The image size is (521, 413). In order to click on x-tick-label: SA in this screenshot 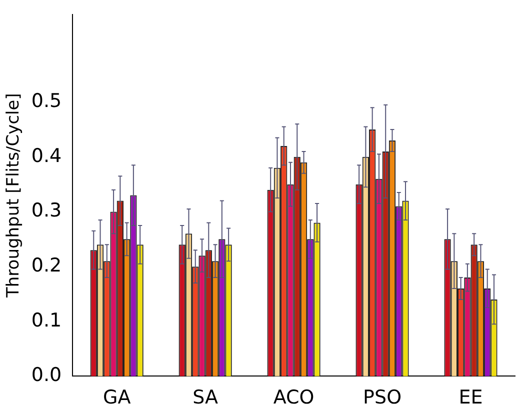, I will do `click(205, 397)`.